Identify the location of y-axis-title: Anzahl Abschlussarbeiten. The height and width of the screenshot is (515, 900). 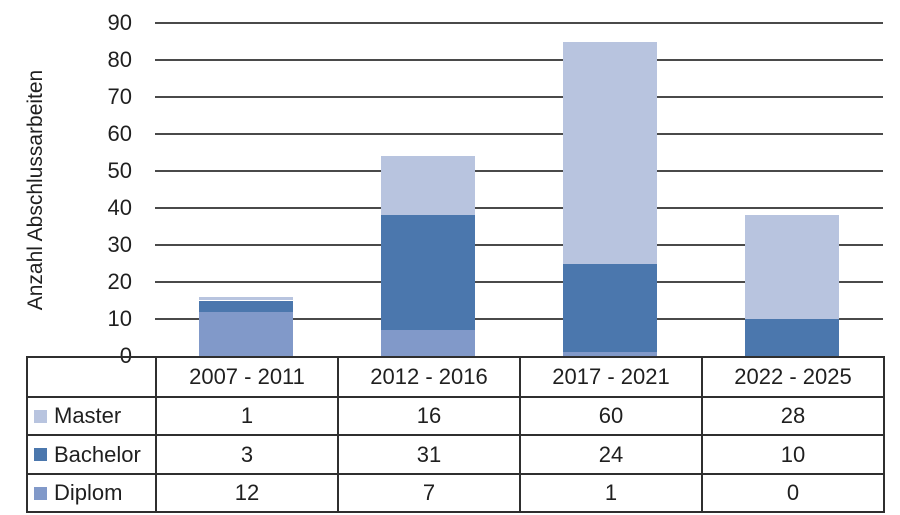
(35, 190).